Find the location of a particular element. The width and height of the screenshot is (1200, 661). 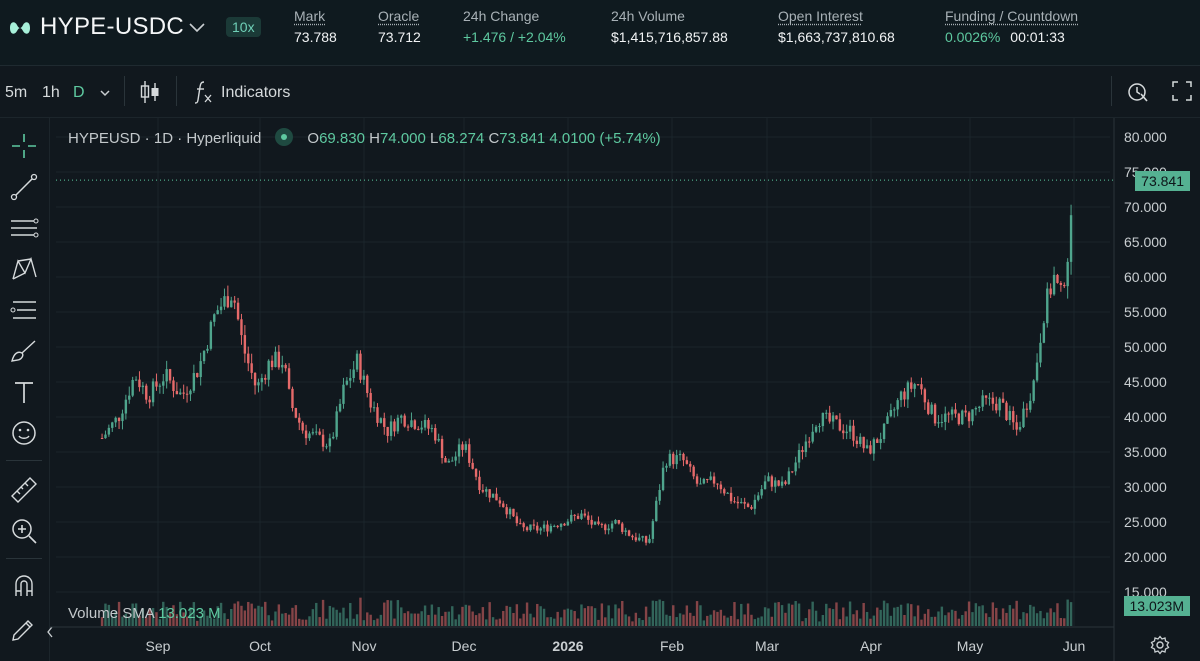

magnet-icon is located at coordinates (24, 586).